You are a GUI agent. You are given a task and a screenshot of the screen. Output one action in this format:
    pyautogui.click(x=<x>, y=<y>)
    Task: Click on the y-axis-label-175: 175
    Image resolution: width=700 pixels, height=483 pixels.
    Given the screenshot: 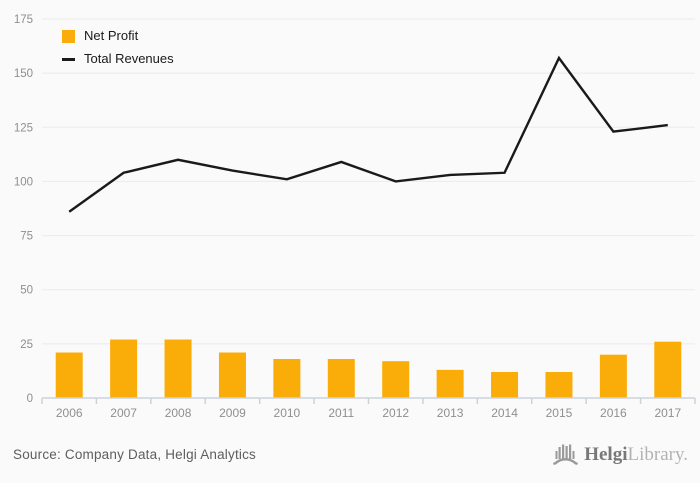 What is the action you would take?
    pyautogui.click(x=23, y=20)
    